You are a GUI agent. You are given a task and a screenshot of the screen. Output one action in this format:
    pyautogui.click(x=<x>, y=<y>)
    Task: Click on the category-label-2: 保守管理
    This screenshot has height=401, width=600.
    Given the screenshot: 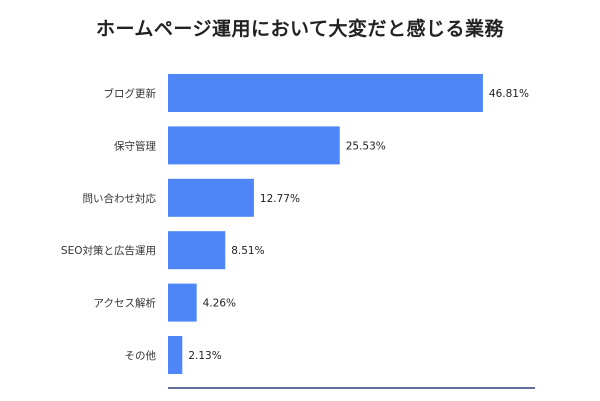 What is the action you would take?
    pyautogui.click(x=135, y=145)
    